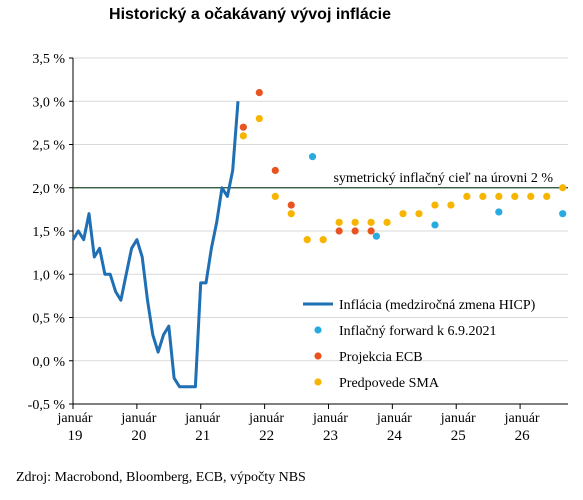 This screenshot has height=500, width=583. I want to click on y-tick-label: 2,0 %, so click(48, 189).